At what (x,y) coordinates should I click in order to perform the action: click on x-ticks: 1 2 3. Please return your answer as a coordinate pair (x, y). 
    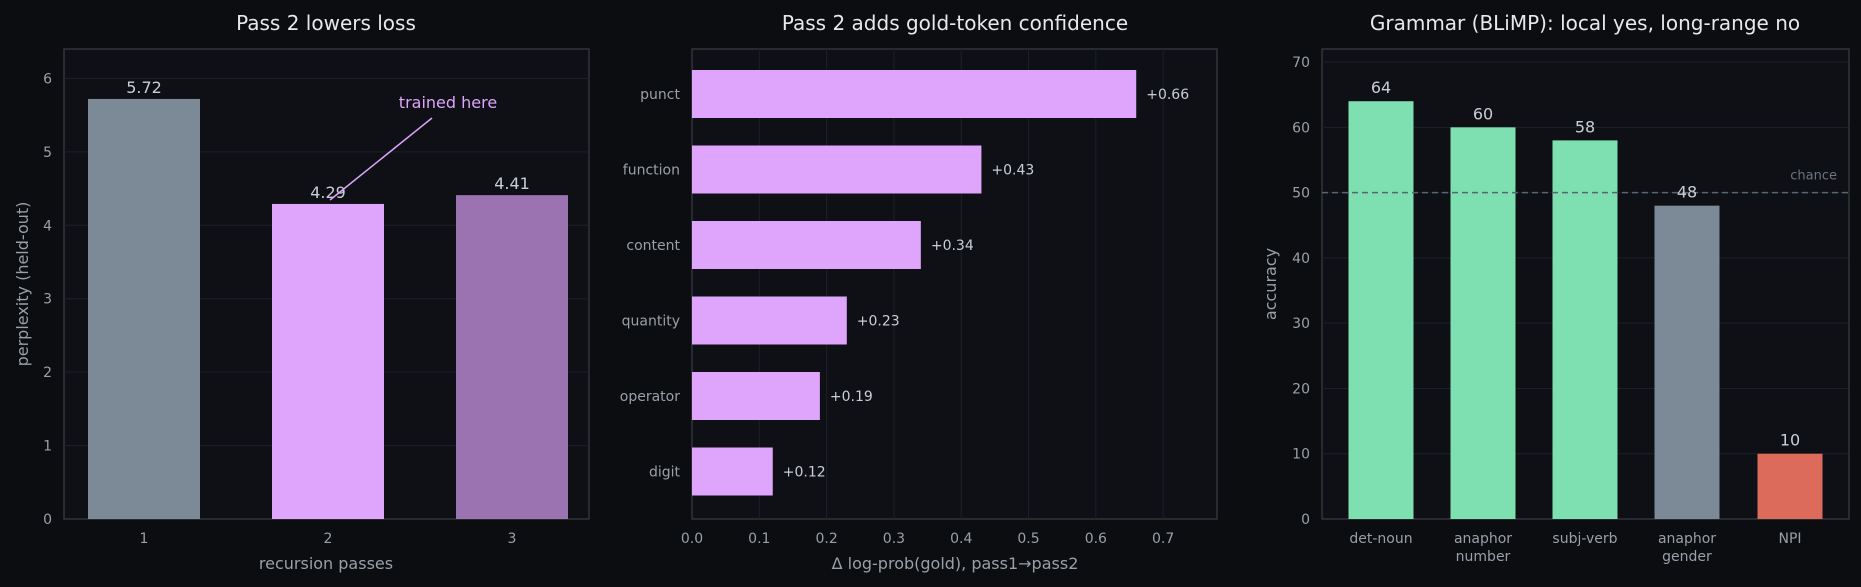
    Looking at the image, I should click on (328, 539).